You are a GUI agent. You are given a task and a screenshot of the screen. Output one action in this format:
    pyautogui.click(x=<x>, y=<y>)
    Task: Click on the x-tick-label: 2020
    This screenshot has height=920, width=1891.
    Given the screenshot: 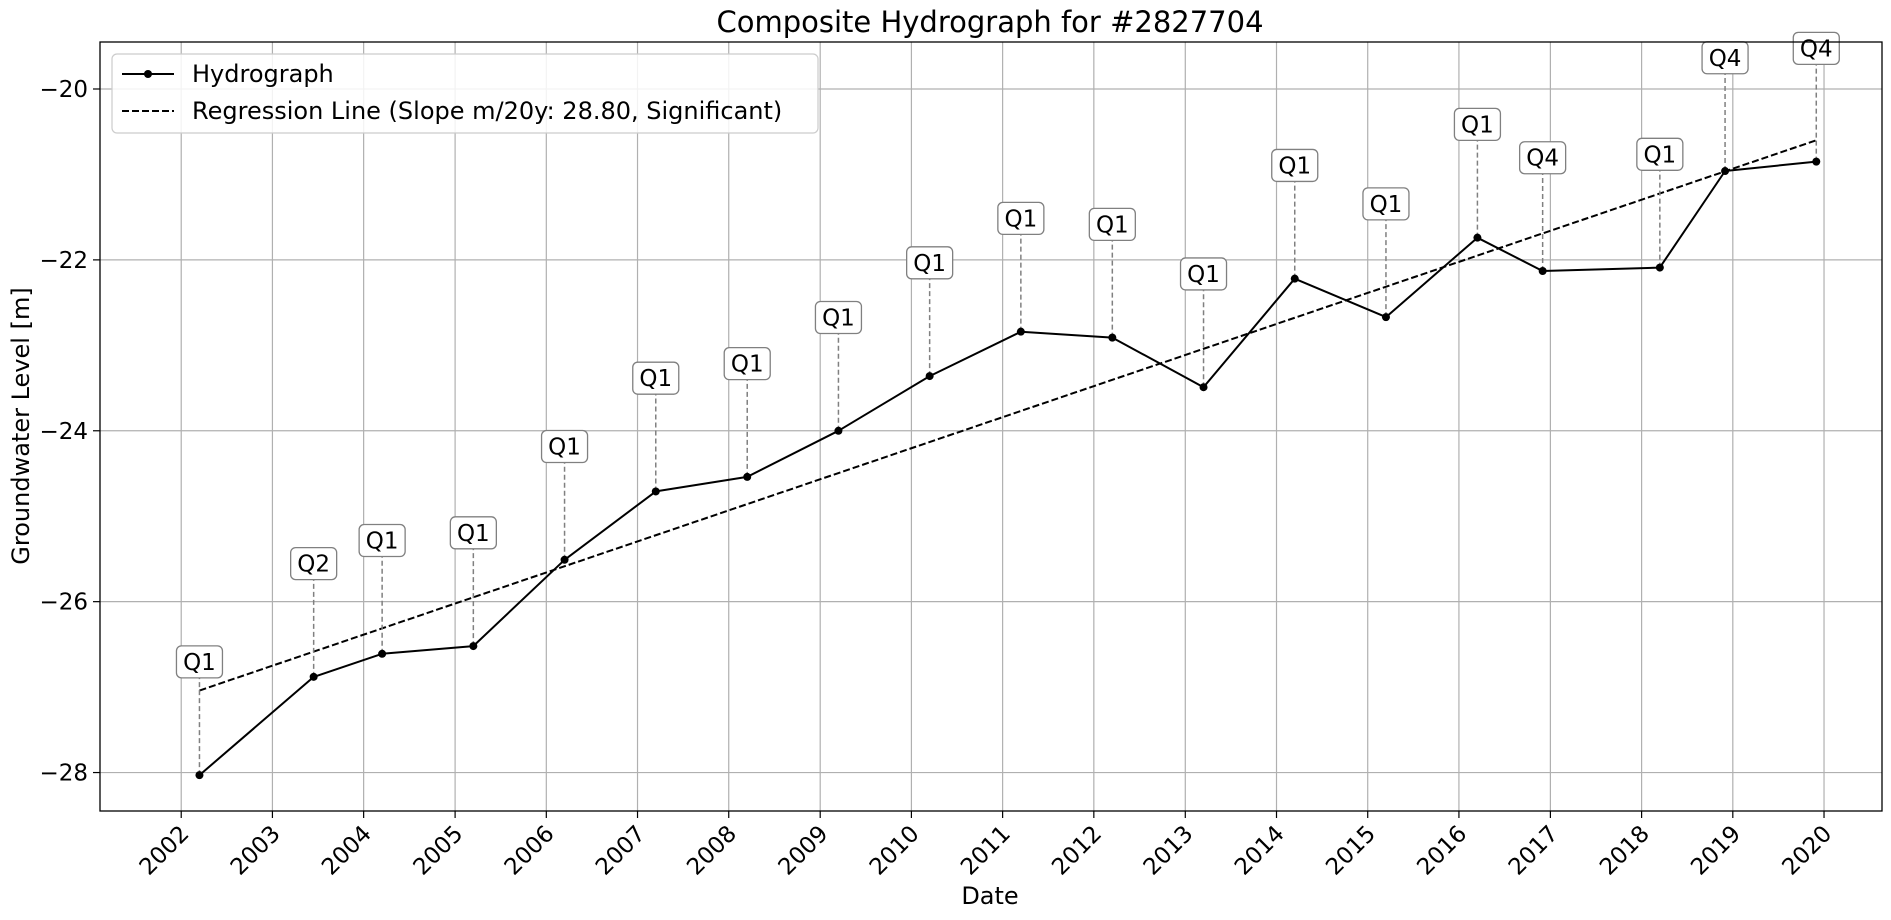 What is the action you would take?
    pyautogui.click(x=1807, y=851)
    